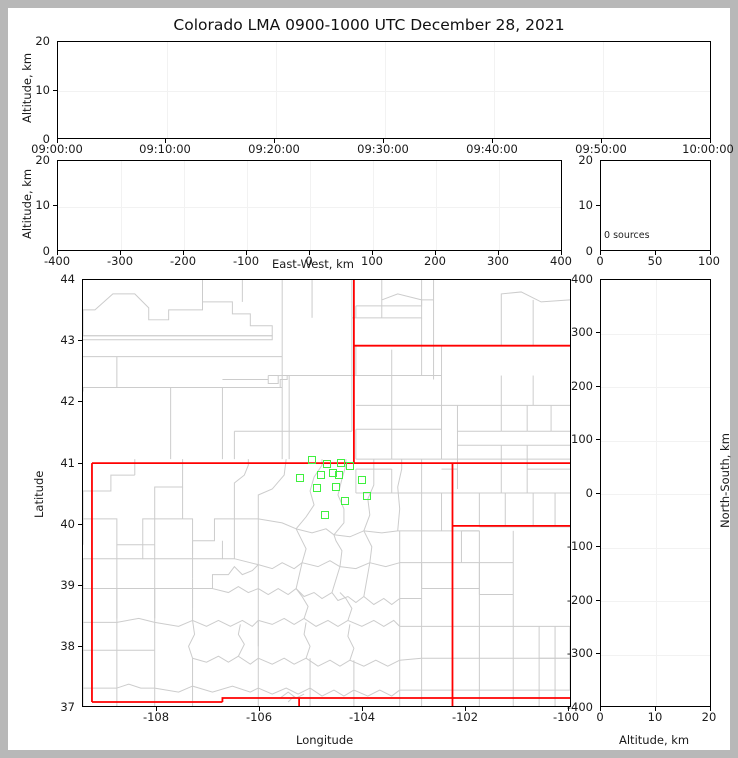 The image size is (738, 758). I want to click on axis-label-x: East-West, km, so click(313, 264).